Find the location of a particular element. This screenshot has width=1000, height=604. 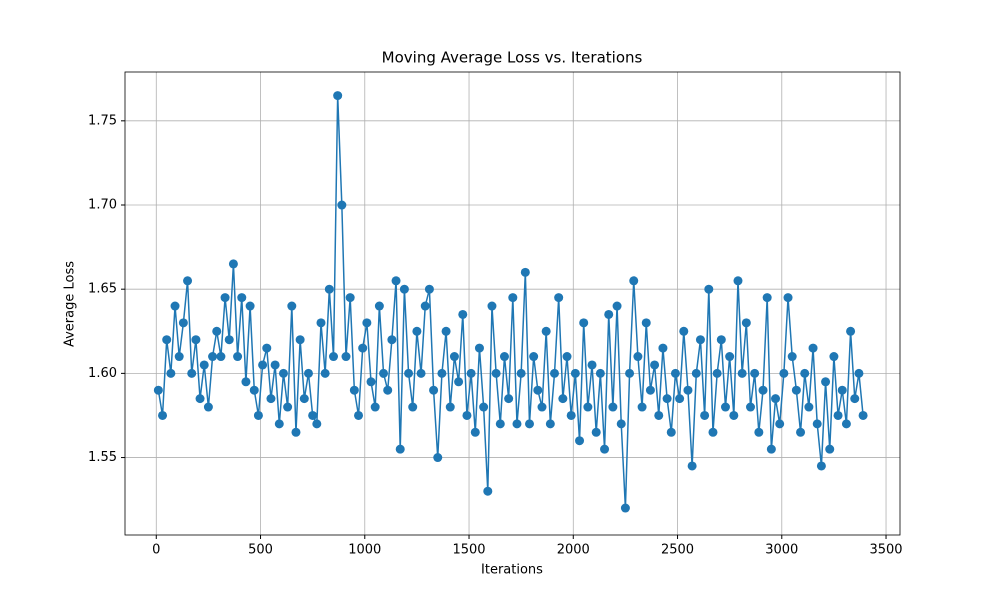

x-tick-label: 3500 is located at coordinates (885, 550).